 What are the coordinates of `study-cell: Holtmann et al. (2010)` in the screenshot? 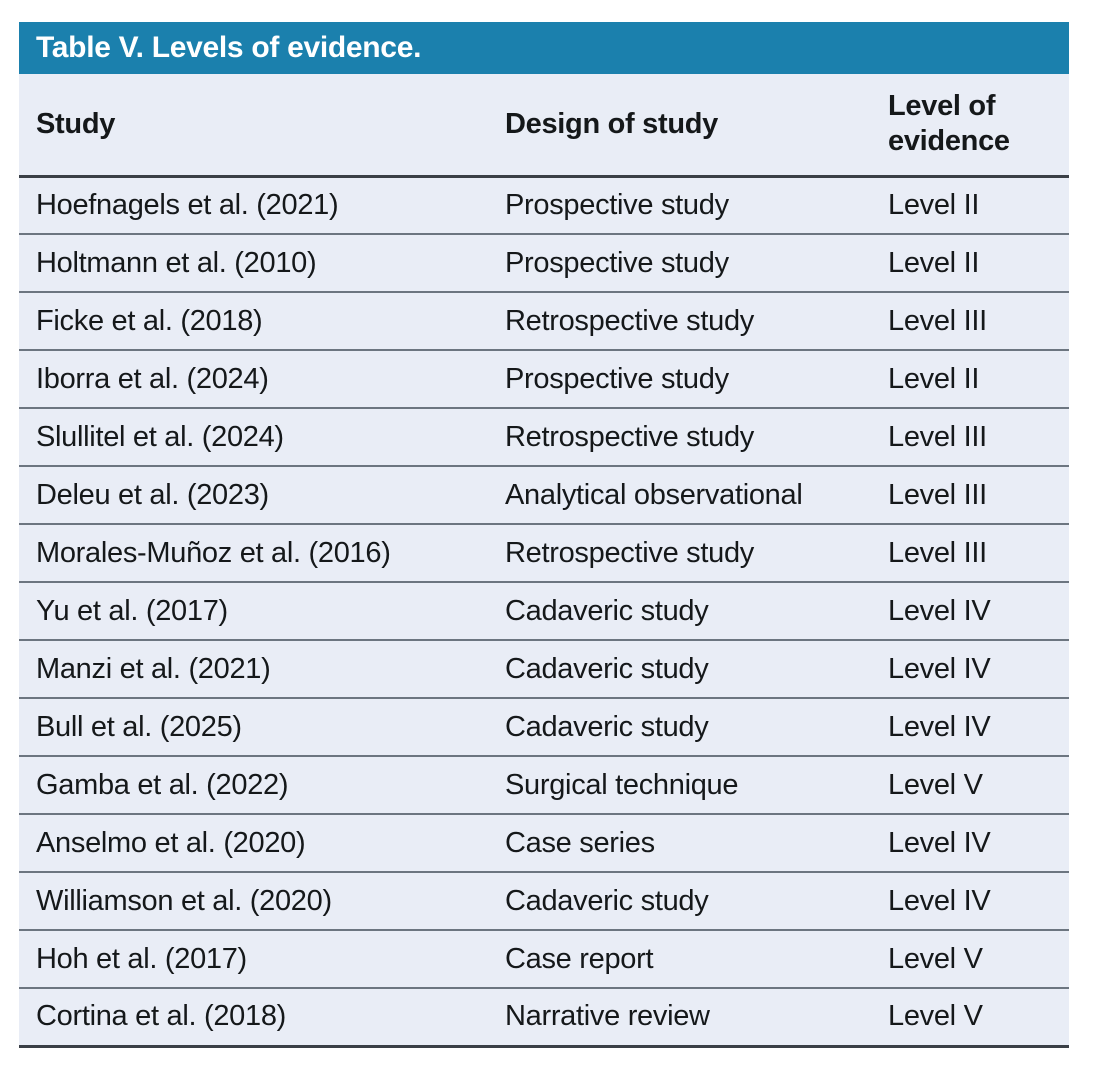 It's located at (251, 263).